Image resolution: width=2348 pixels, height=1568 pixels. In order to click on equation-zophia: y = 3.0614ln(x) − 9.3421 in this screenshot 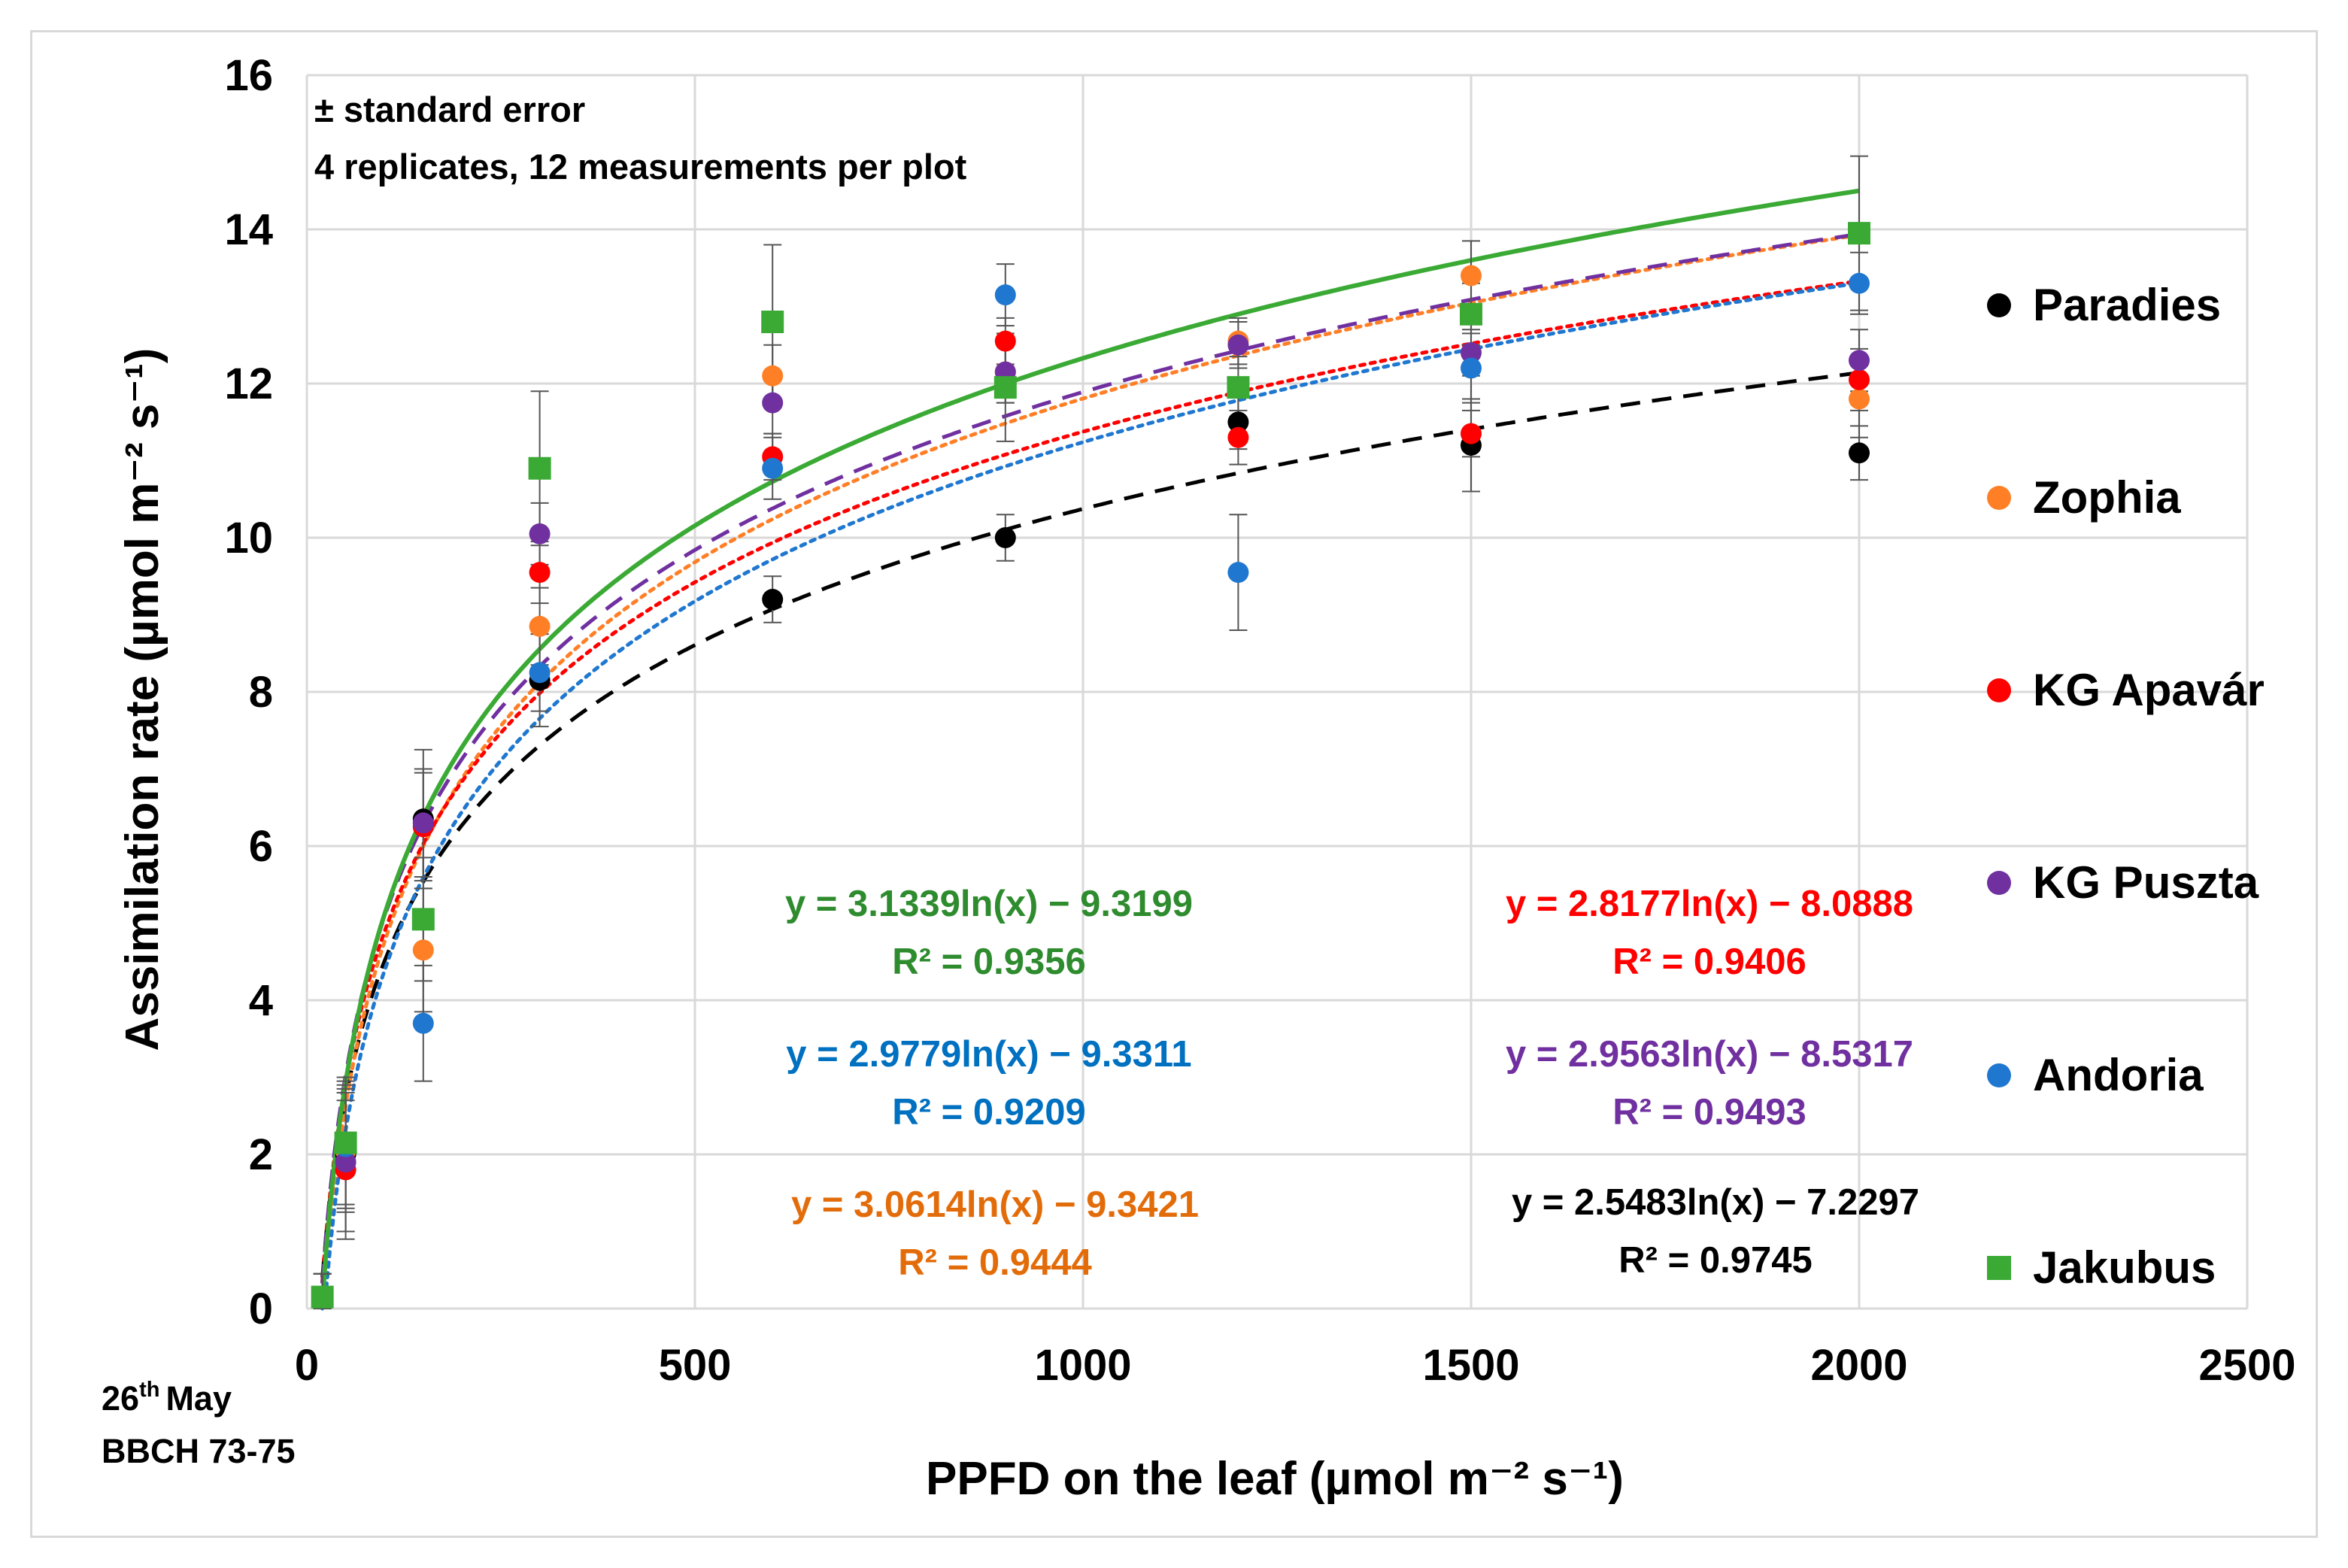, I will do `click(995, 1204)`.